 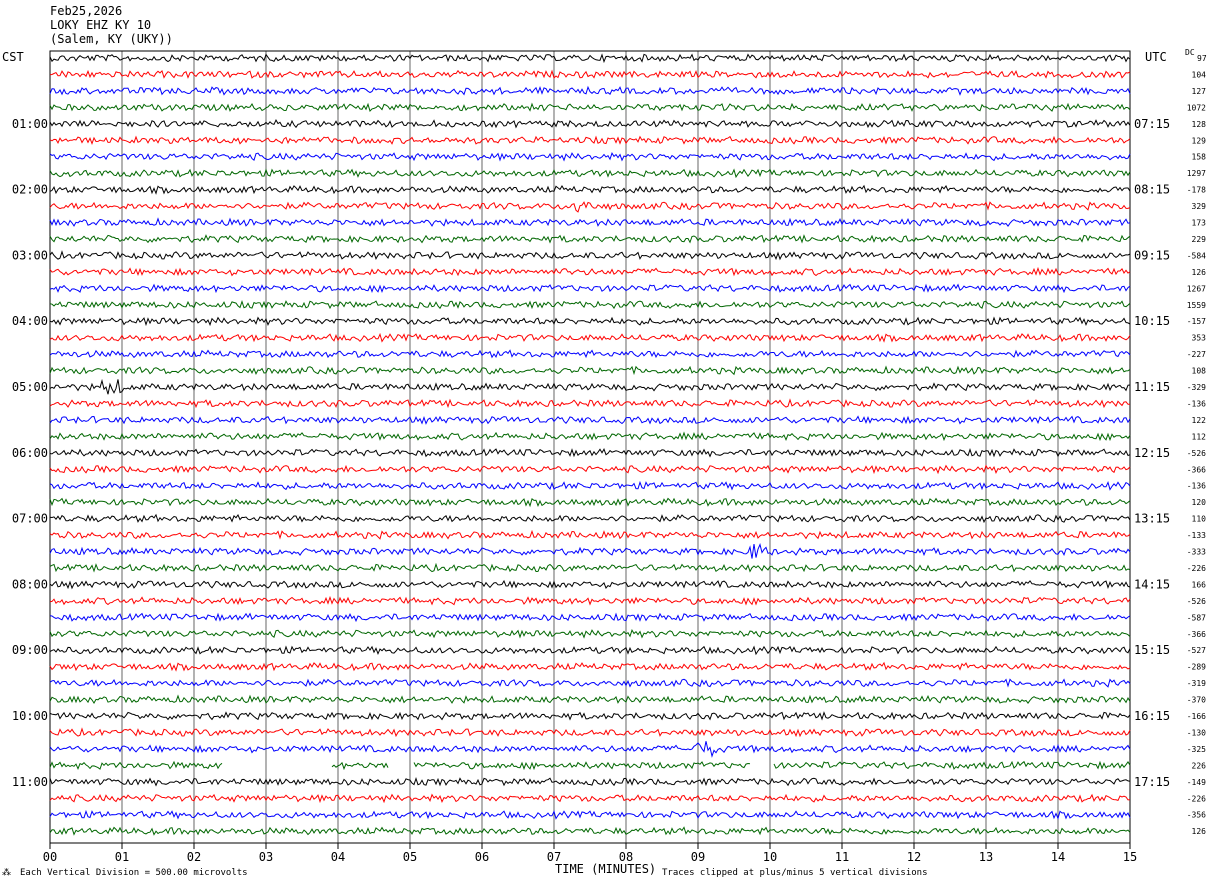 What do you see at coordinates (1199, 74) in the screenshot?
I see `dc-offset-label: 104` at bounding box center [1199, 74].